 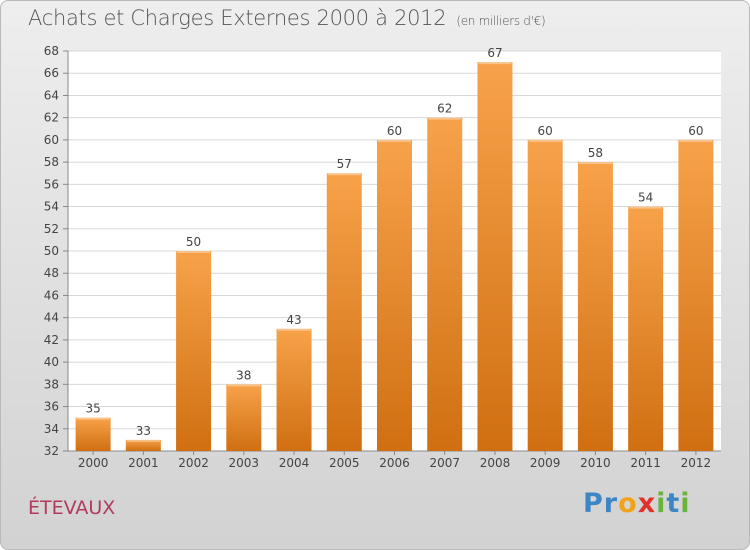 What do you see at coordinates (51, 407) in the screenshot?
I see `y-tick-label: 36` at bounding box center [51, 407].